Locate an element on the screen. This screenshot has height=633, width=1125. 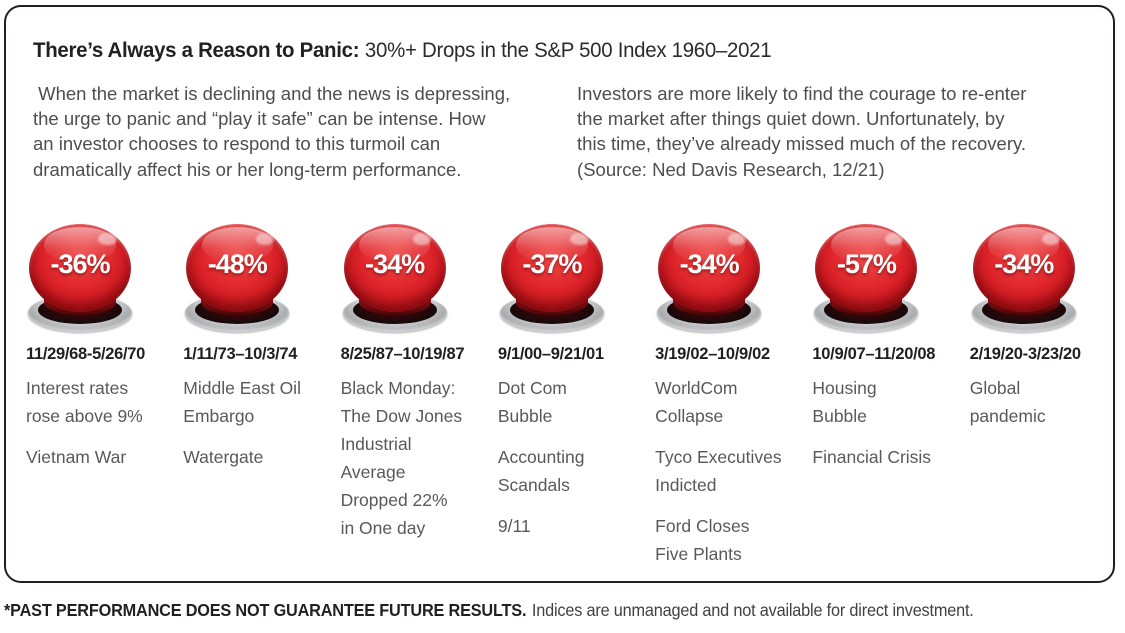
event-item: Dot Com Bubble is located at coordinates (532, 401).